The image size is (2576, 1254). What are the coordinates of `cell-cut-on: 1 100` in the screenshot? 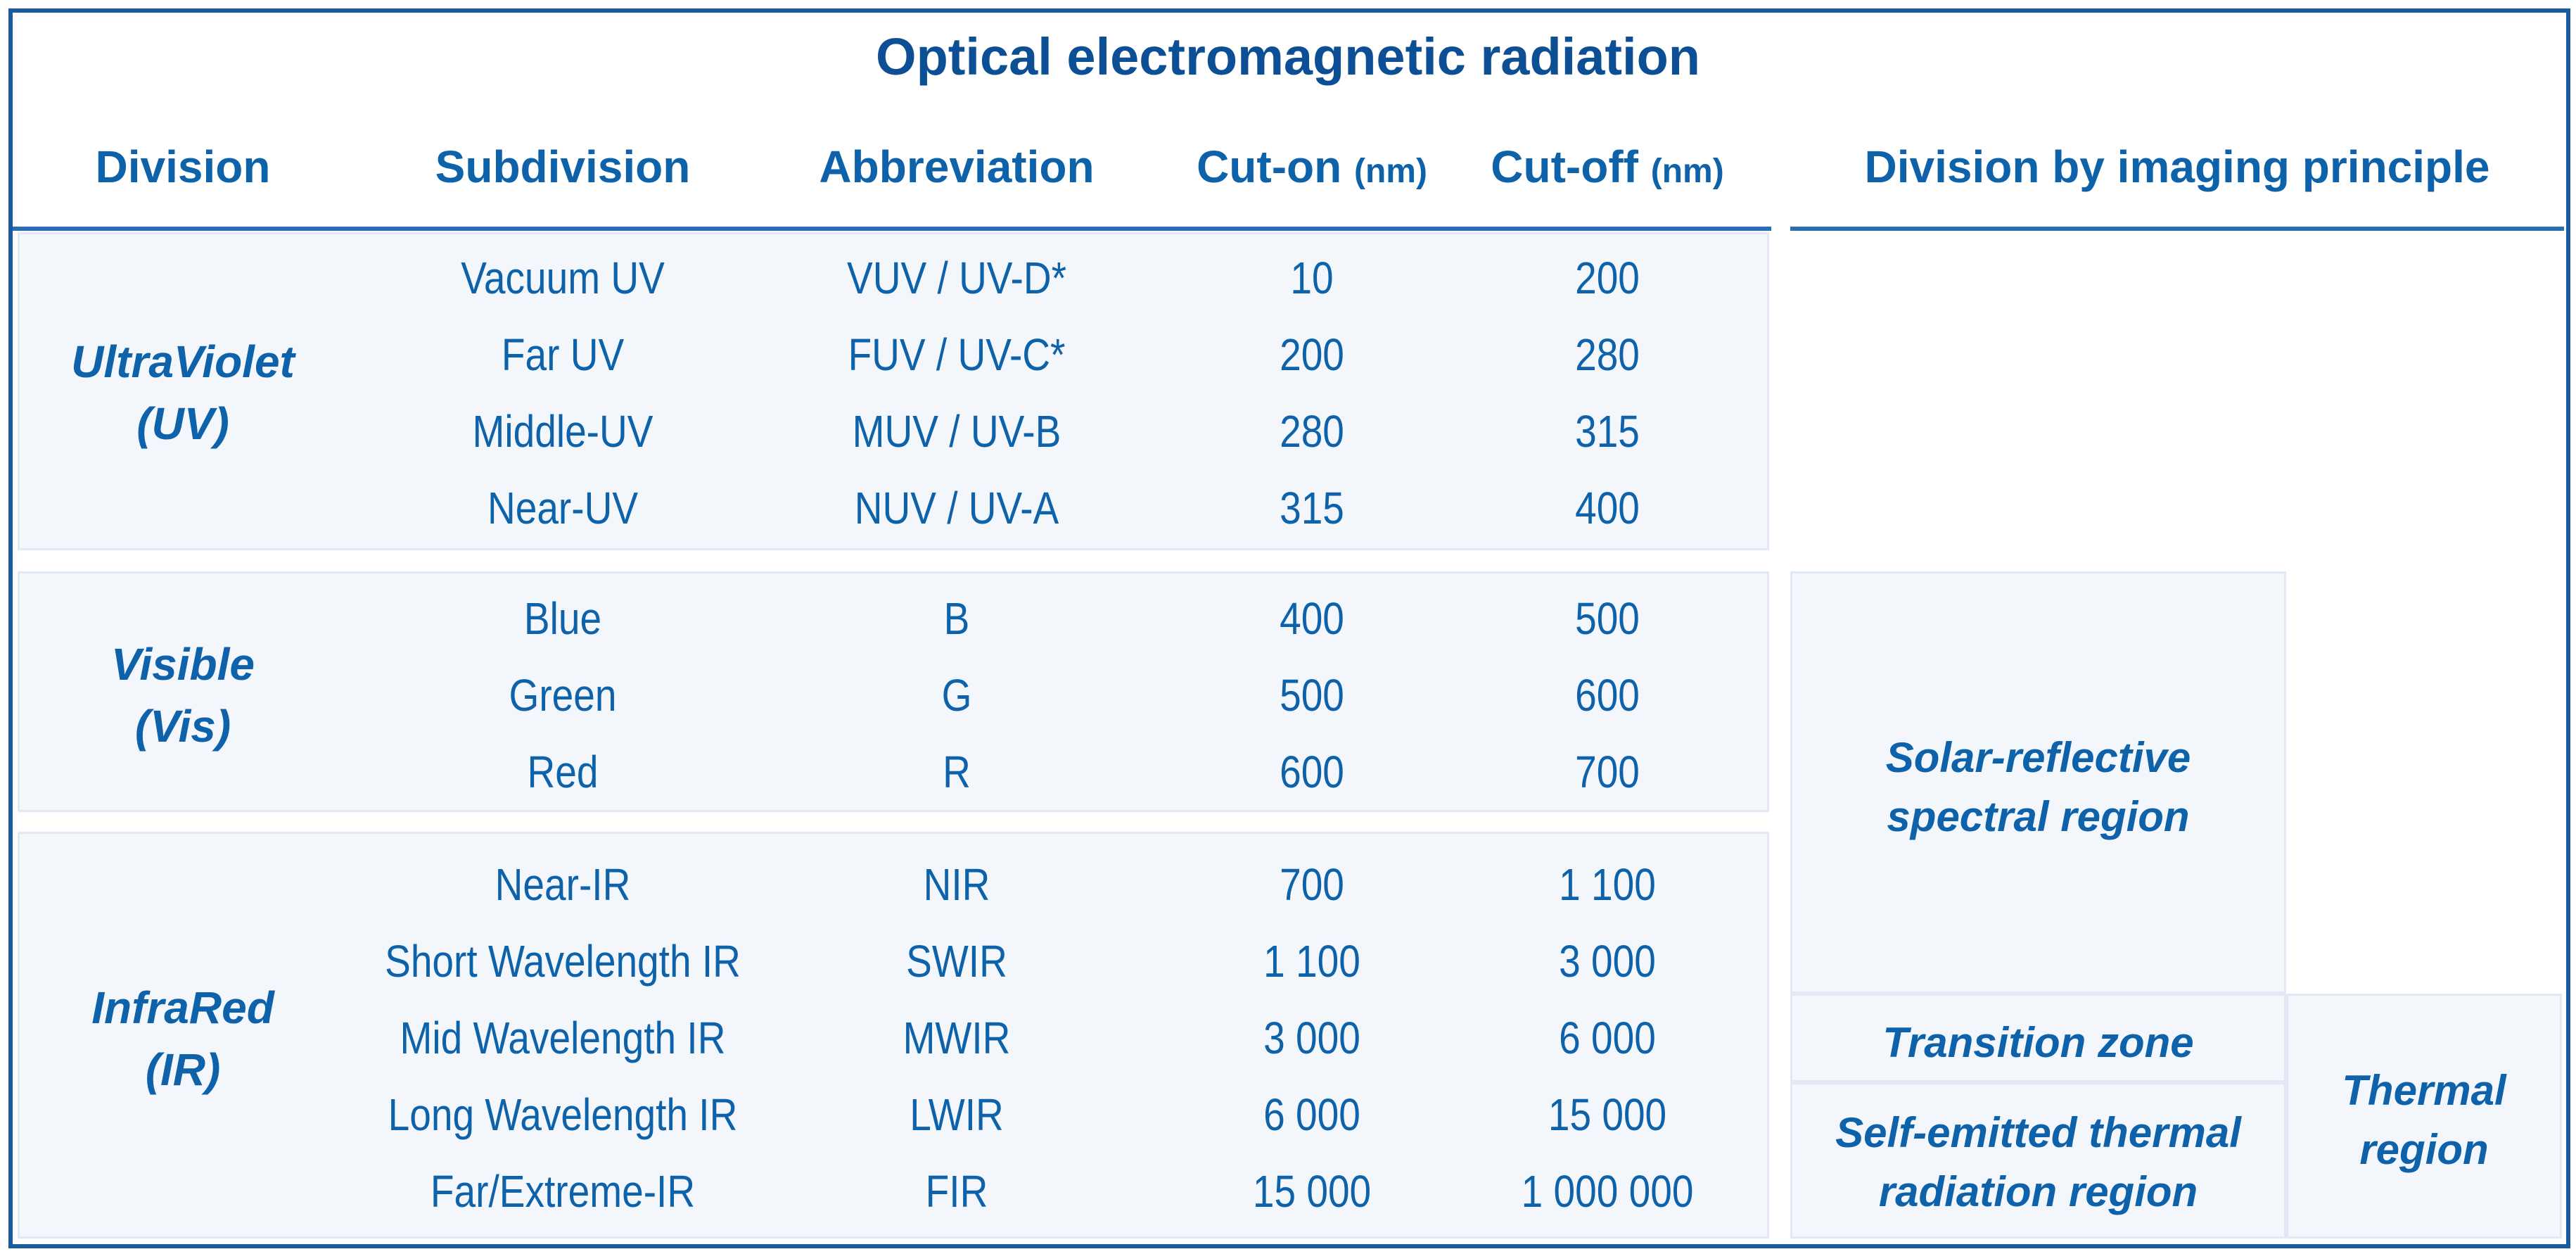 It's located at (1311, 961).